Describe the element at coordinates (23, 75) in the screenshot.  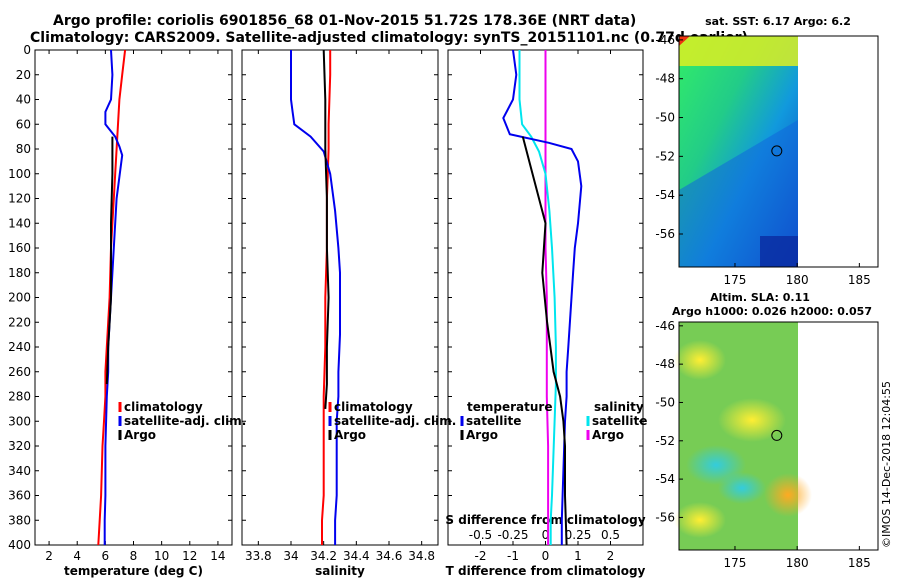
I see `depth-ytick-label: 20` at that location.